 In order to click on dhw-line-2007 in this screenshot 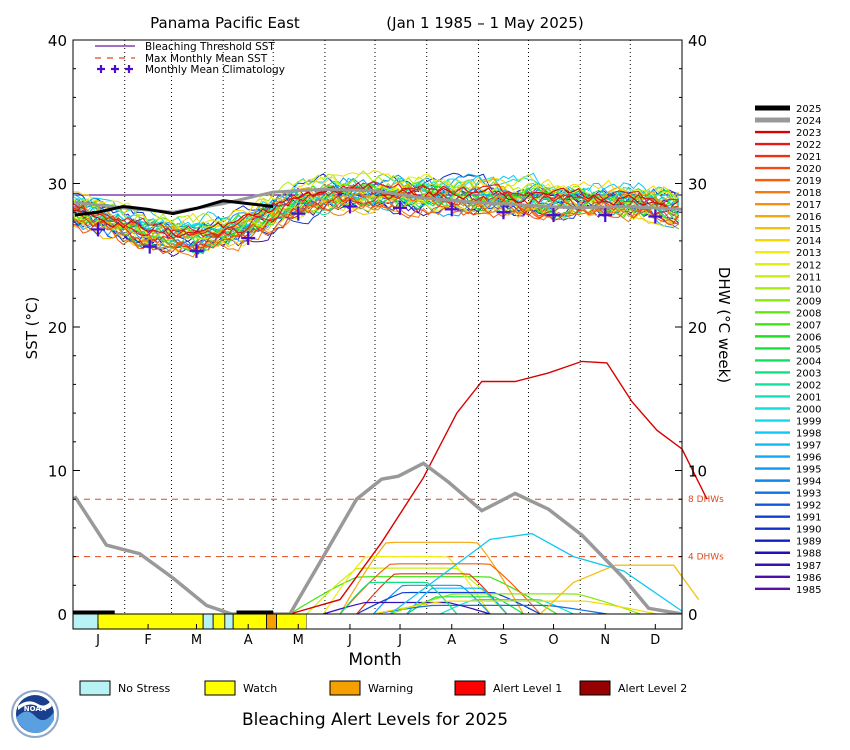, I will do `click(423, 595)`.